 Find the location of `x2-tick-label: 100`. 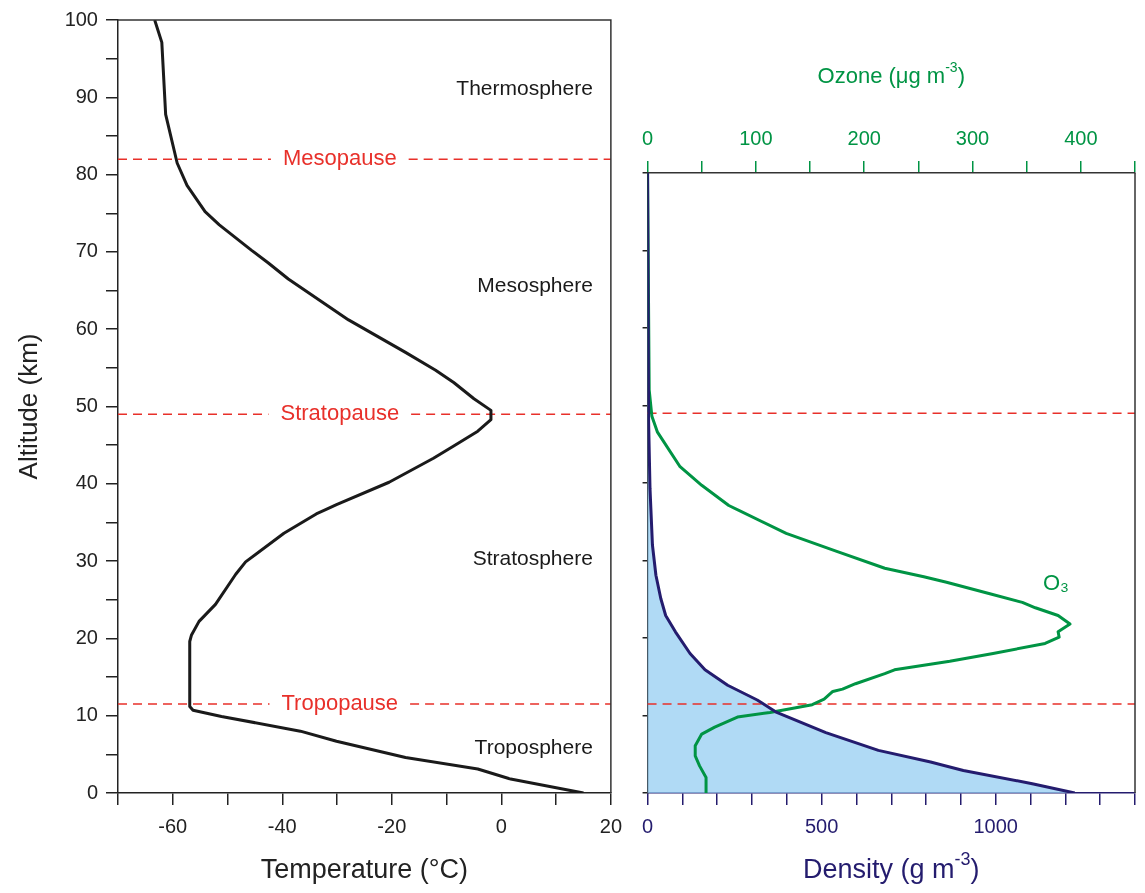

x2-tick-label: 100 is located at coordinates (756, 137).